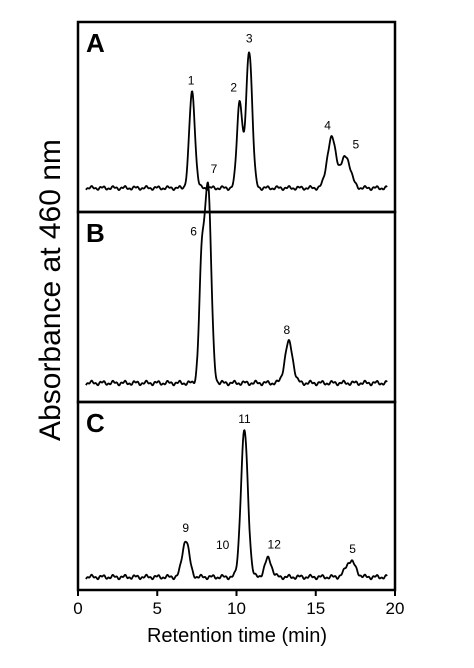  I want to click on panel-label: C, so click(95, 423).